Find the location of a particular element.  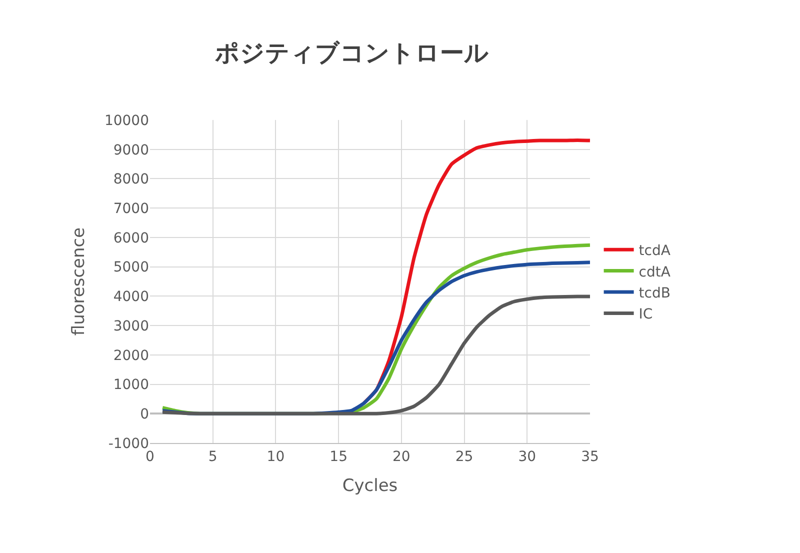

y-tick-label: 1000 is located at coordinates (131, 385).